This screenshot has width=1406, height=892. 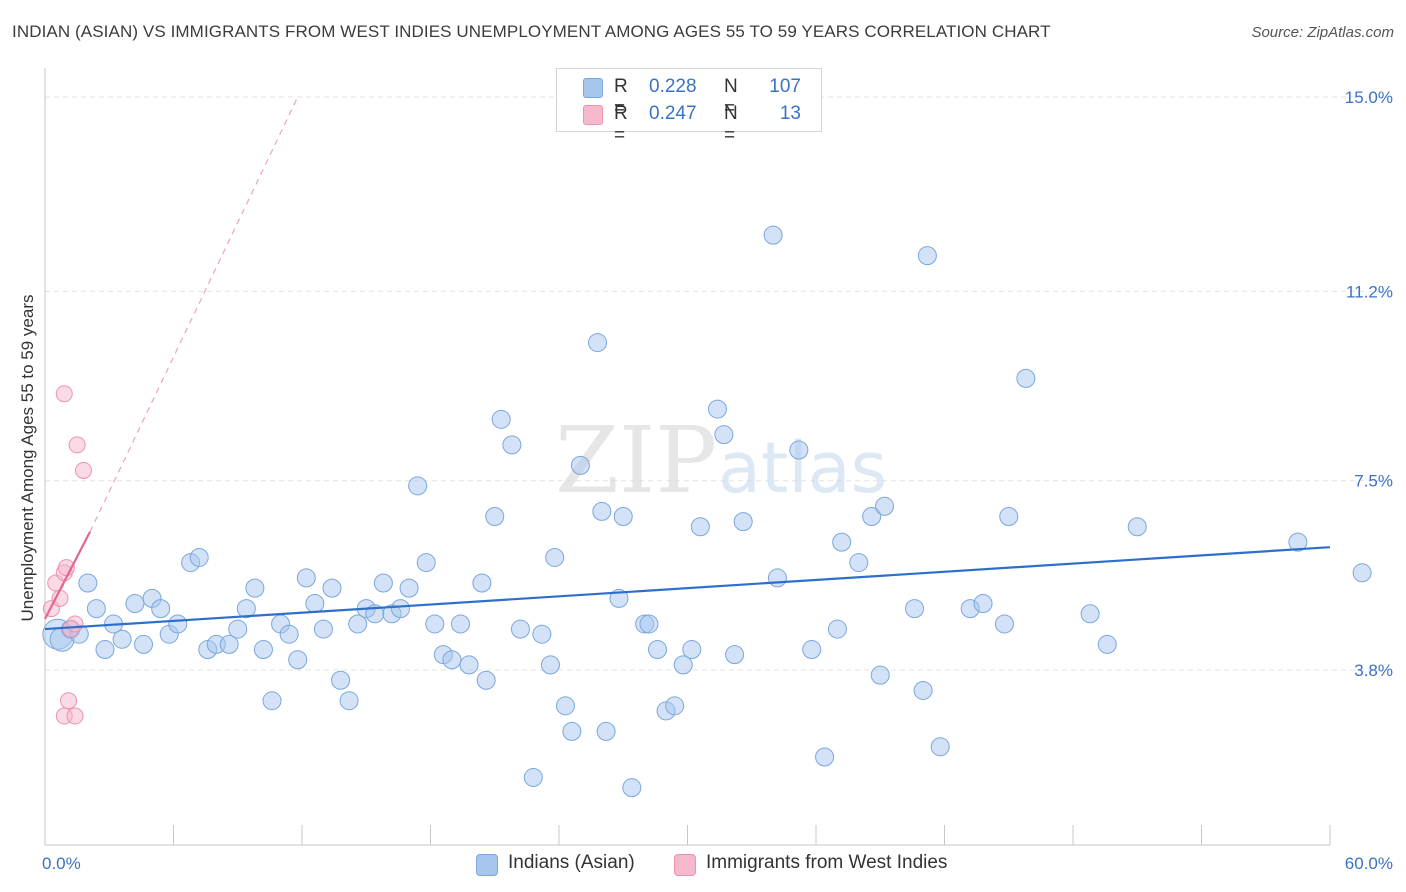 I want to click on series-west-indies-points, so click(x=67, y=555).